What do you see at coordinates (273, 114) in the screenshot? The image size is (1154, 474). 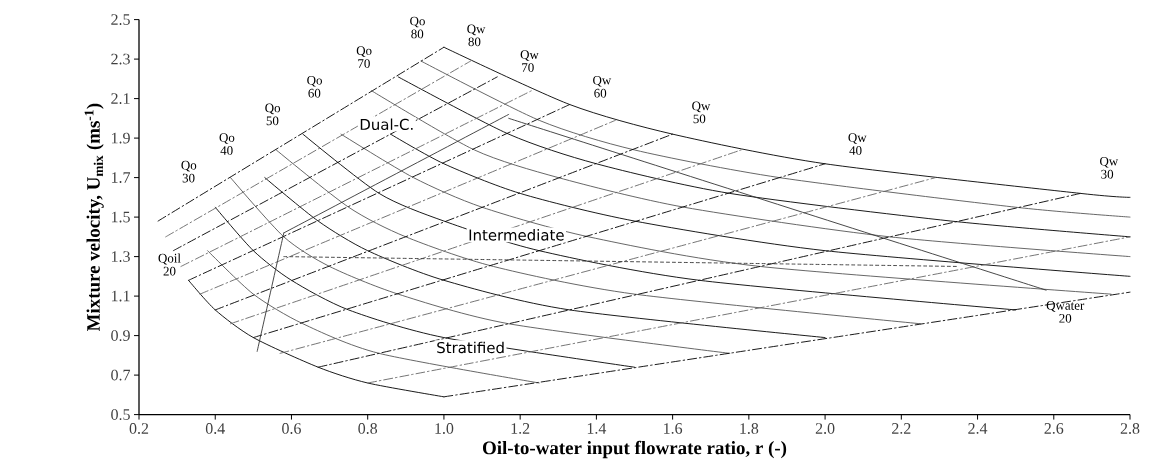 I see `annotation: Qo 50` at bounding box center [273, 114].